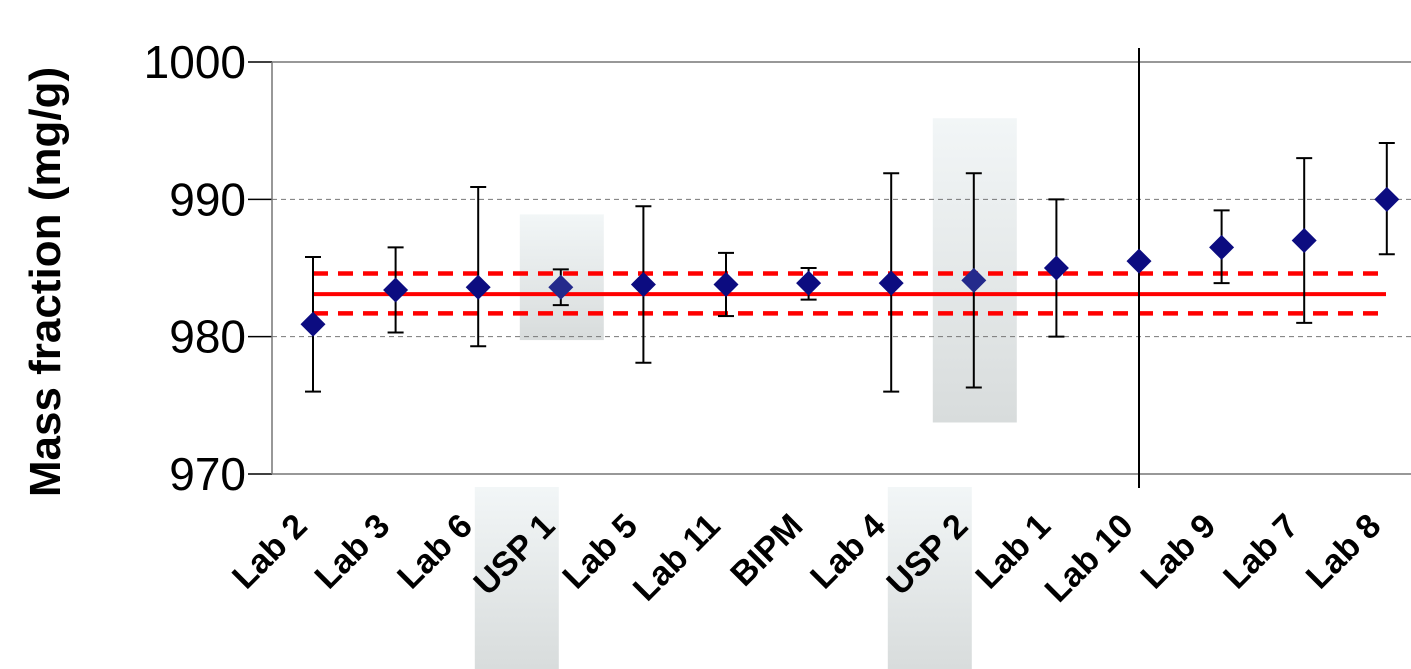 The height and width of the screenshot is (669, 1411). I want to click on x-tick-label: Lab 11, so click(677, 558).